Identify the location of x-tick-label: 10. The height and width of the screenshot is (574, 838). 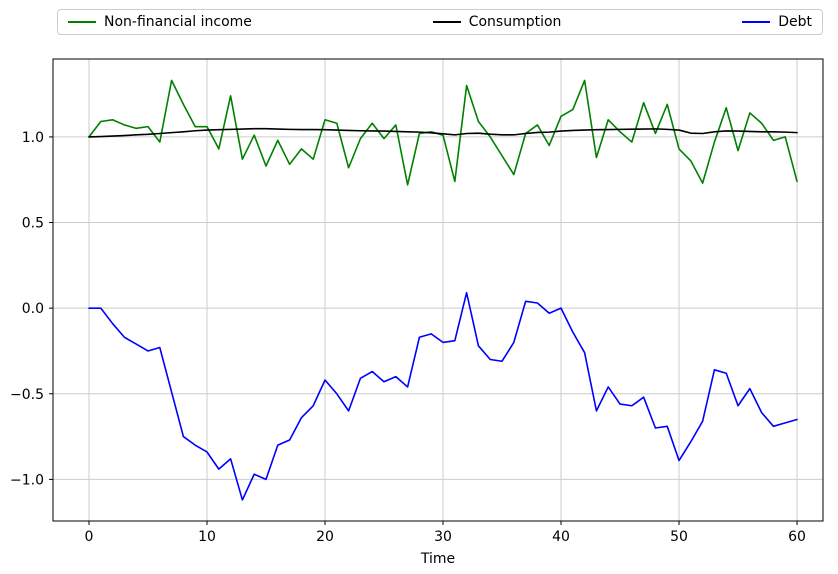
(207, 537).